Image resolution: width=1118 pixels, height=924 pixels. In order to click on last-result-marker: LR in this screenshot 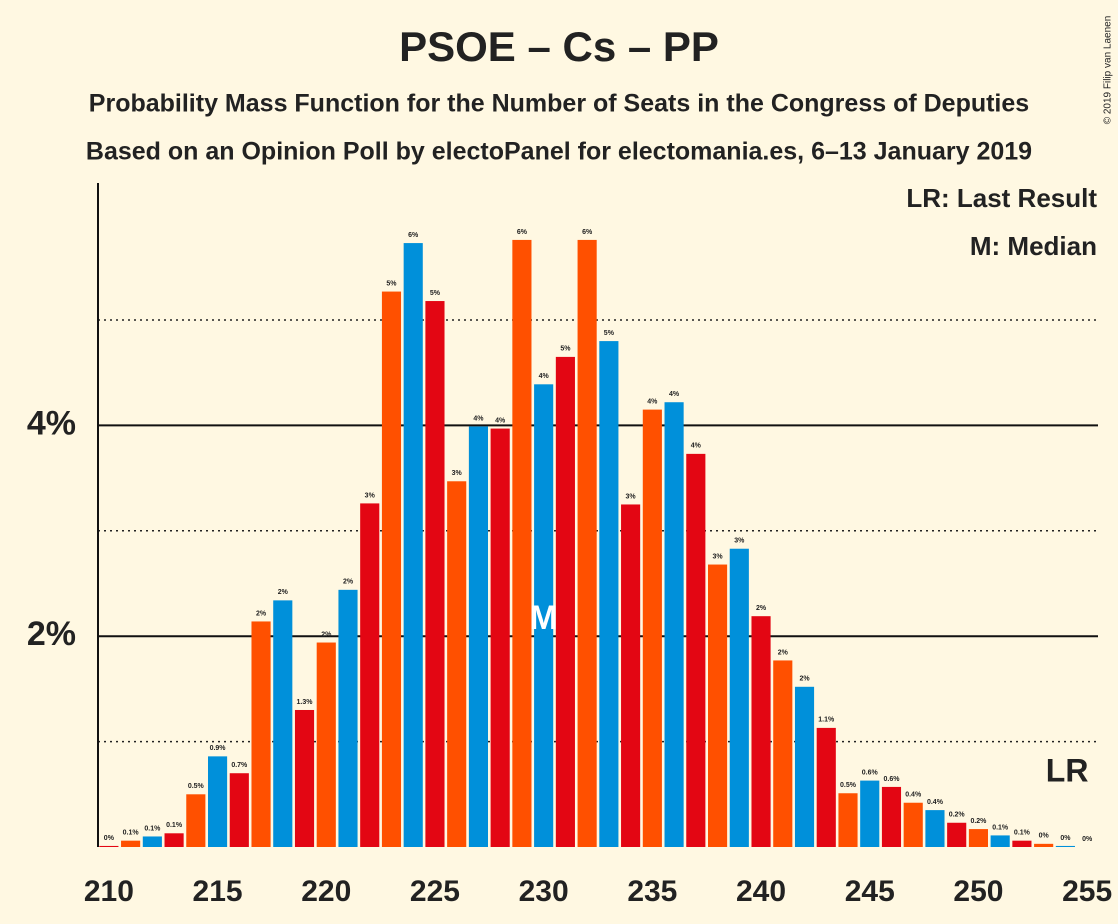, I will do `click(1067, 770)`.